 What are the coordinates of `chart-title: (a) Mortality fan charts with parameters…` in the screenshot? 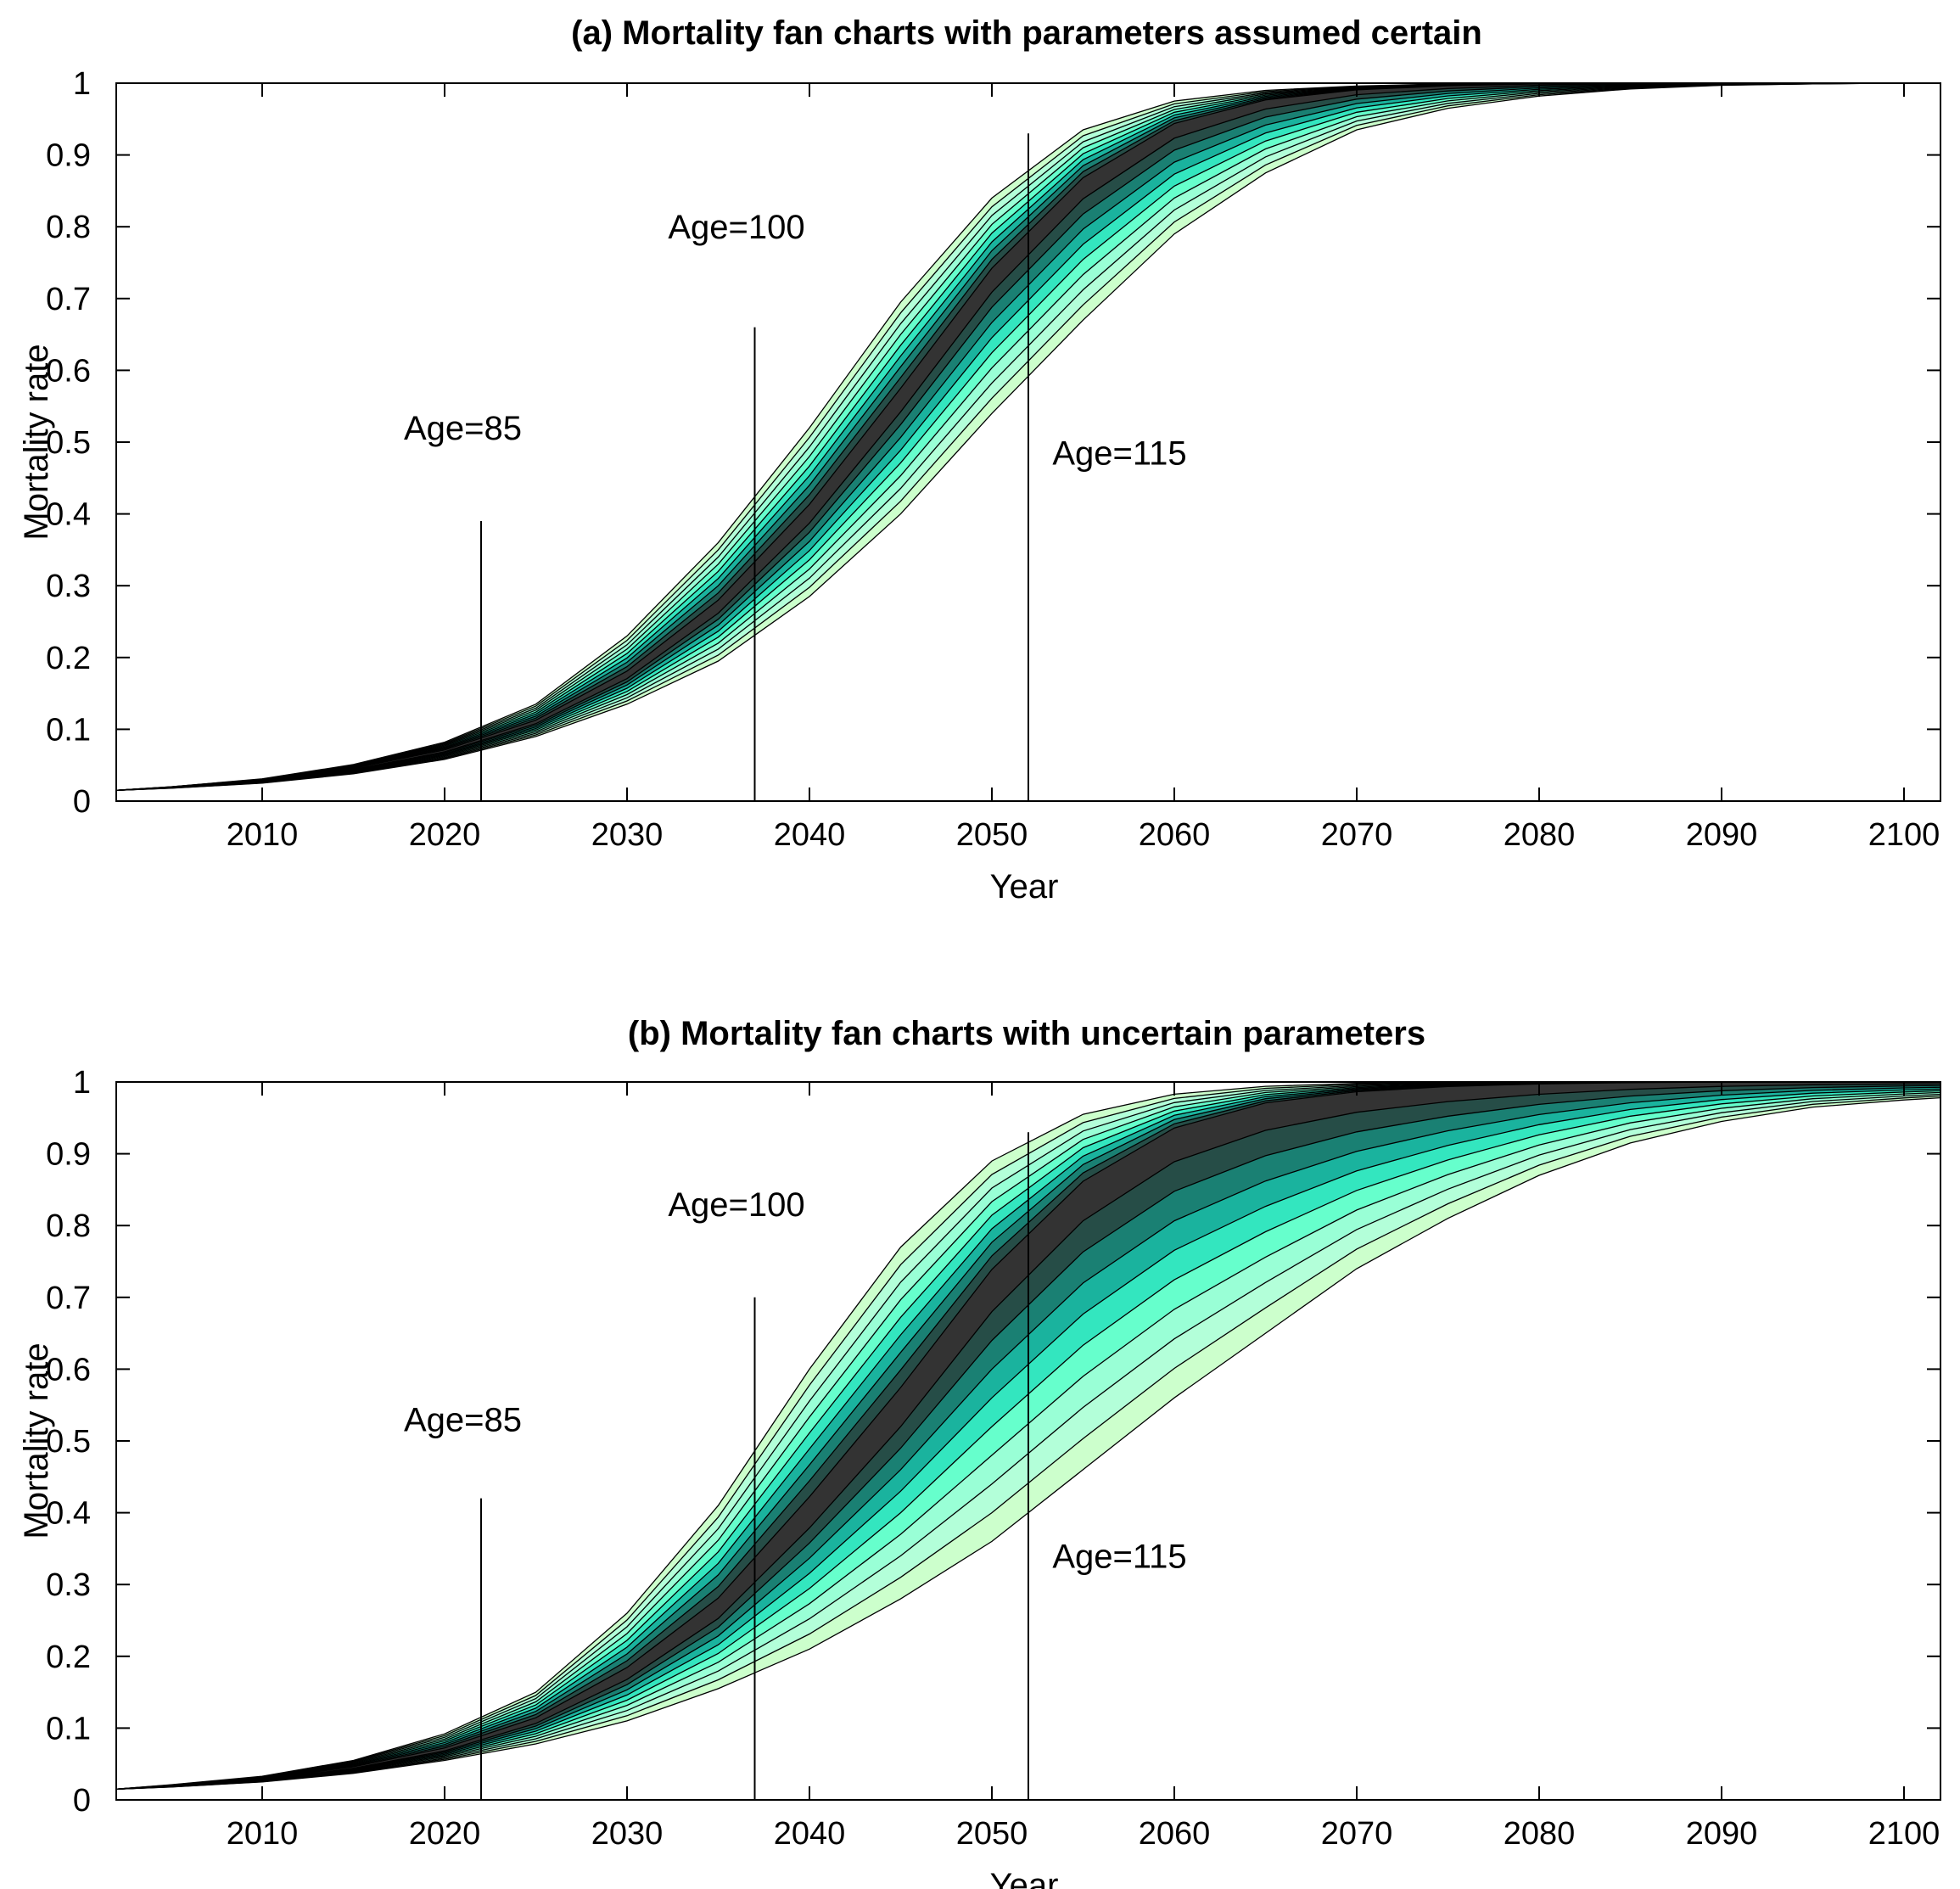 It's located at (1027, 33).